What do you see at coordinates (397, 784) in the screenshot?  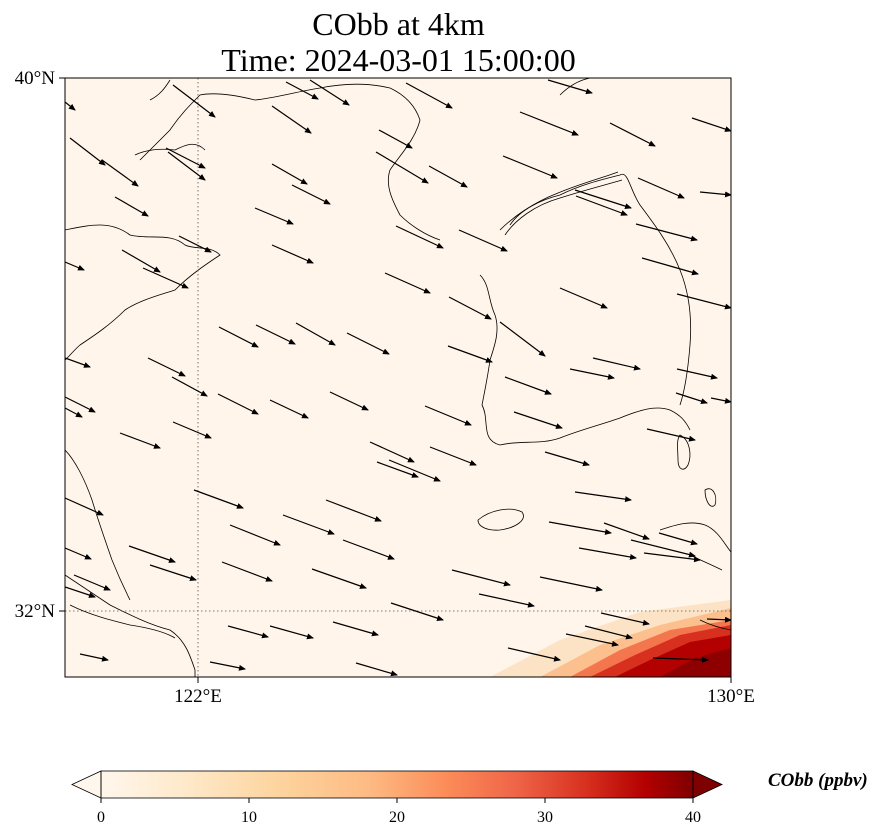 I see `colorbar-gradient` at bounding box center [397, 784].